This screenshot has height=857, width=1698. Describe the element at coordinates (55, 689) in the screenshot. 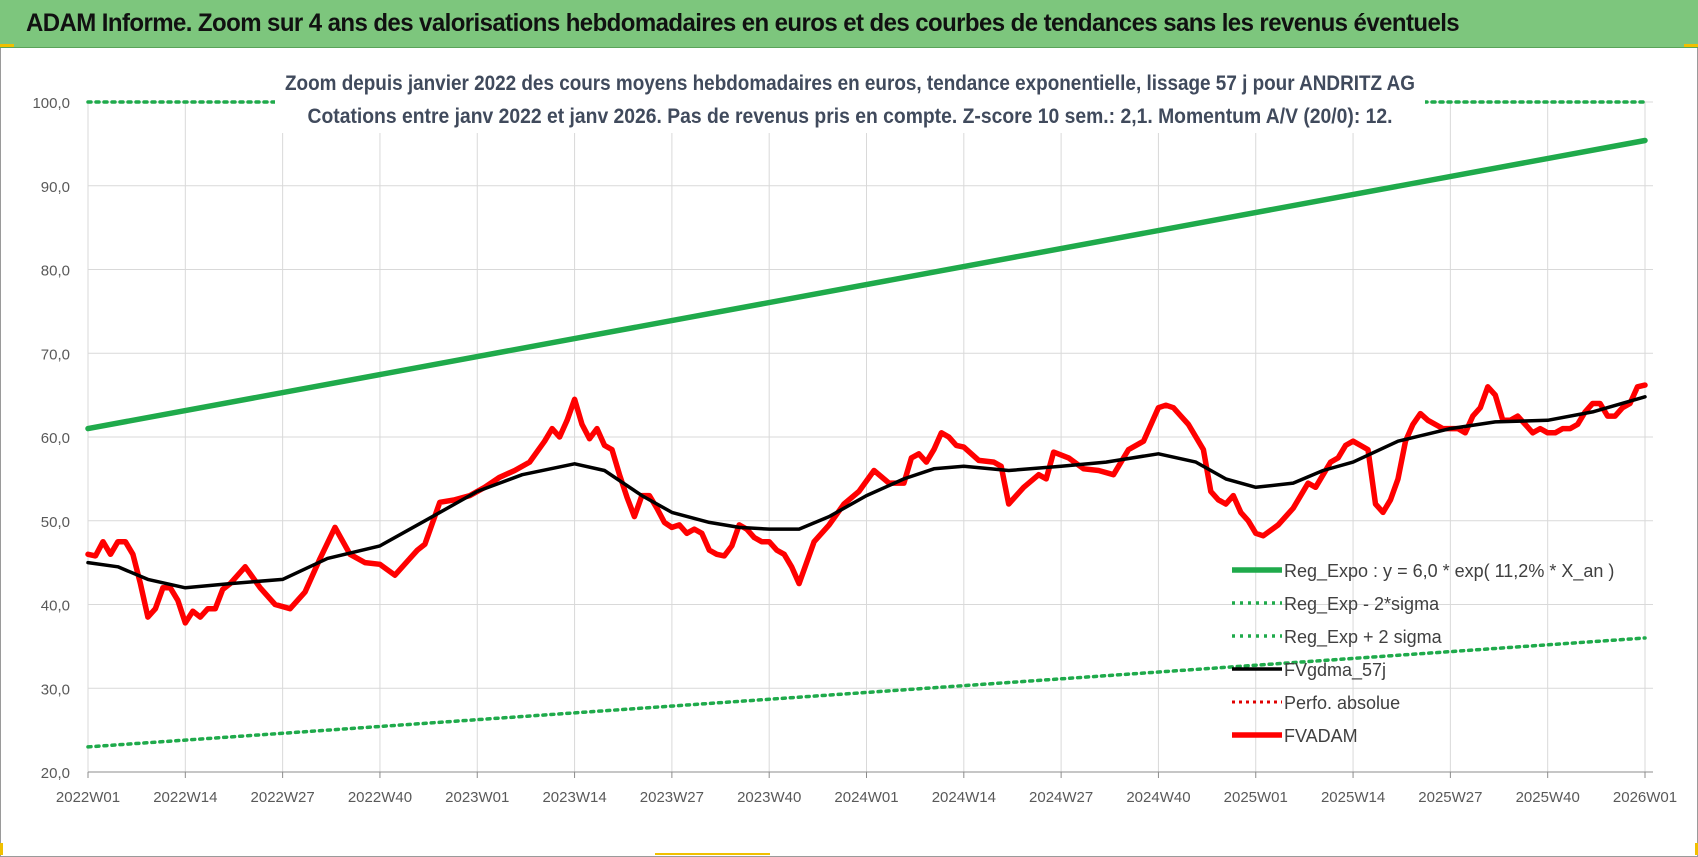

I see `y-tick-label: 30,0` at that location.